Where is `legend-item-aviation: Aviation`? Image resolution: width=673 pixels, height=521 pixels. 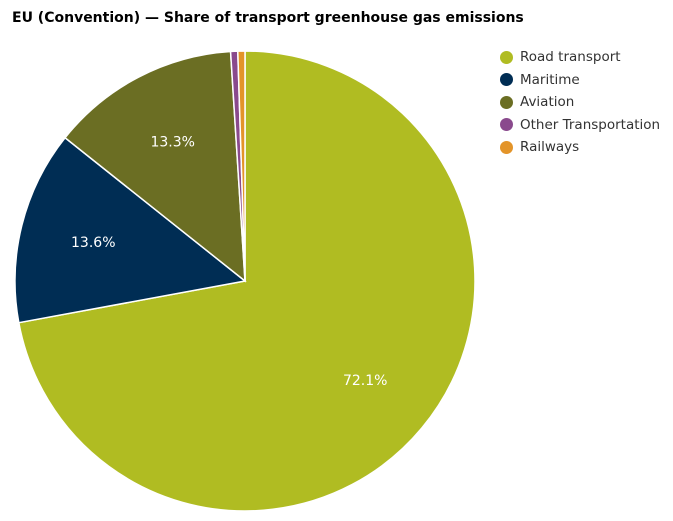 legend-item-aviation: Aviation is located at coordinates (580, 102).